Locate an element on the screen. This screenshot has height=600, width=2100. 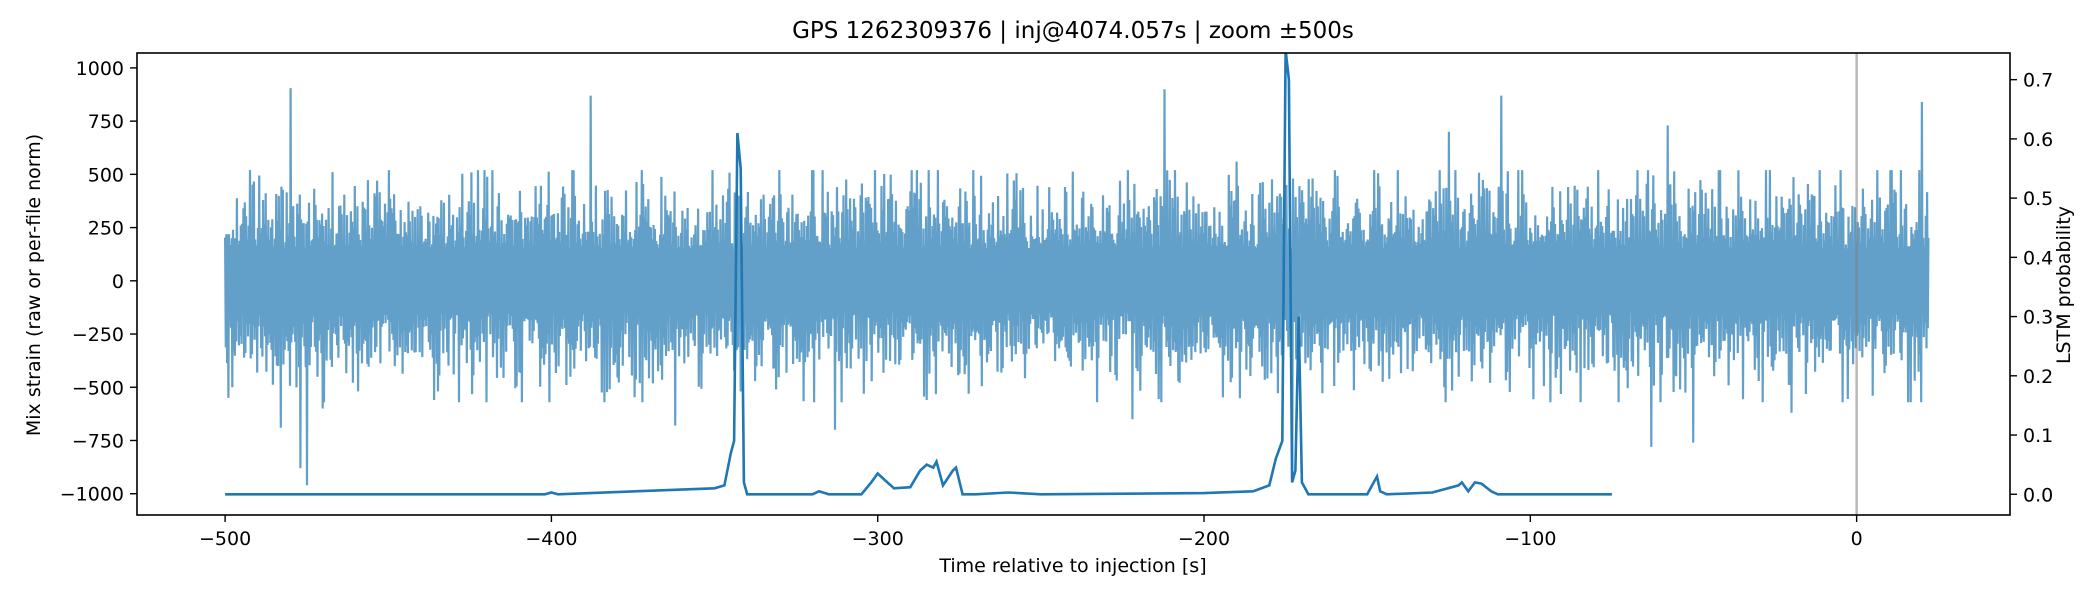
y-left-tick-label: −250 is located at coordinates (98, 335).